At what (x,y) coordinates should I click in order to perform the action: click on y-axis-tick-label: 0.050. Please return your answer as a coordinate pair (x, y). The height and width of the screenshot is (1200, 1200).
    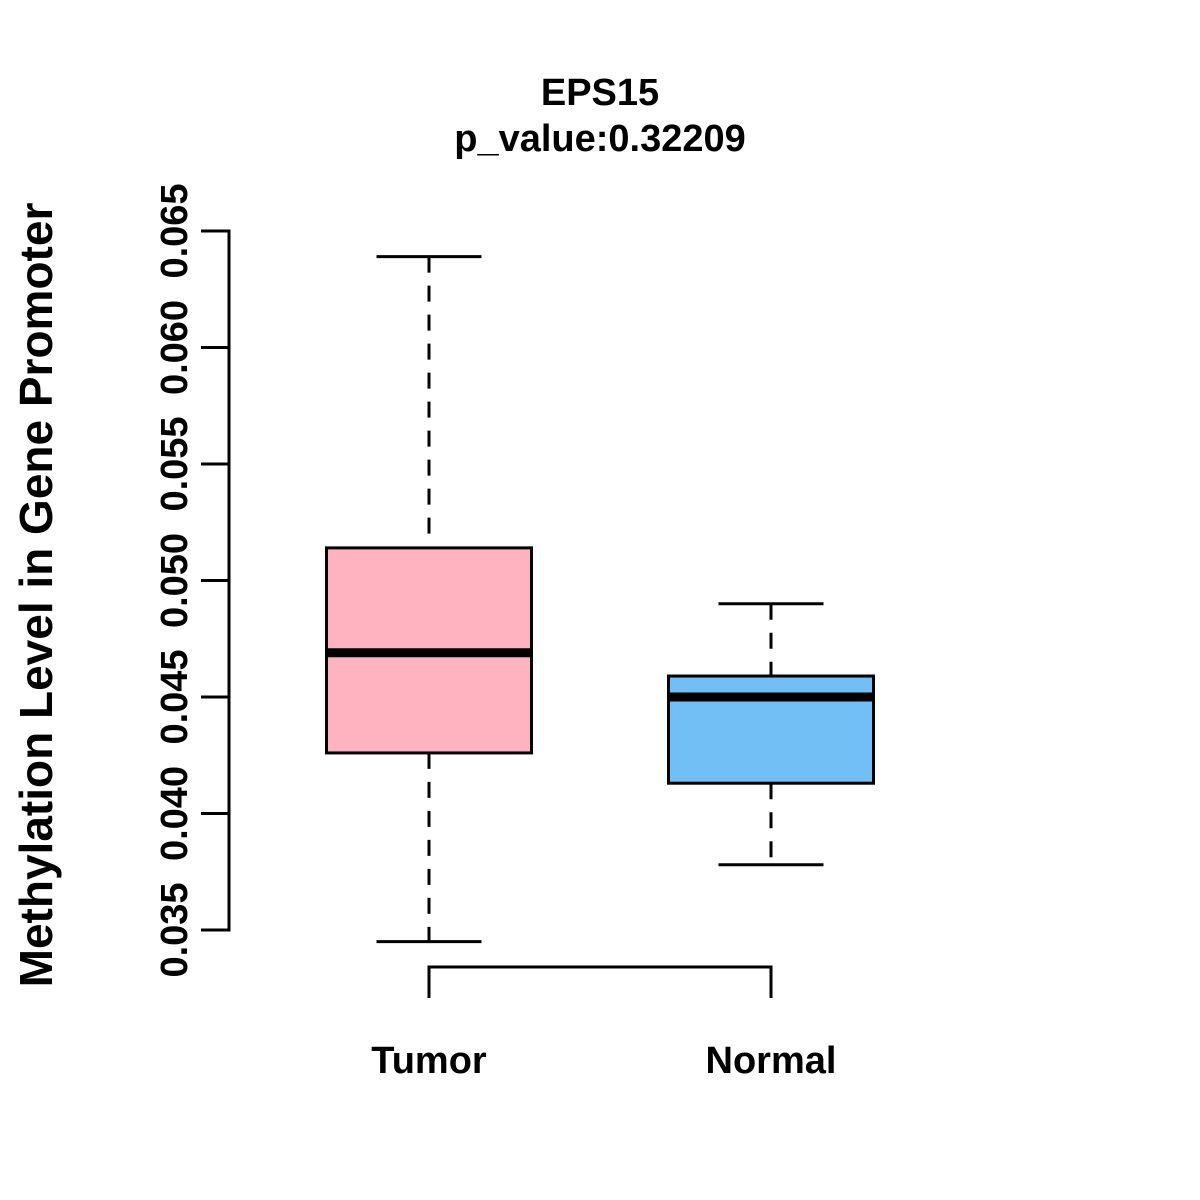
    Looking at the image, I should click on (175, 580).